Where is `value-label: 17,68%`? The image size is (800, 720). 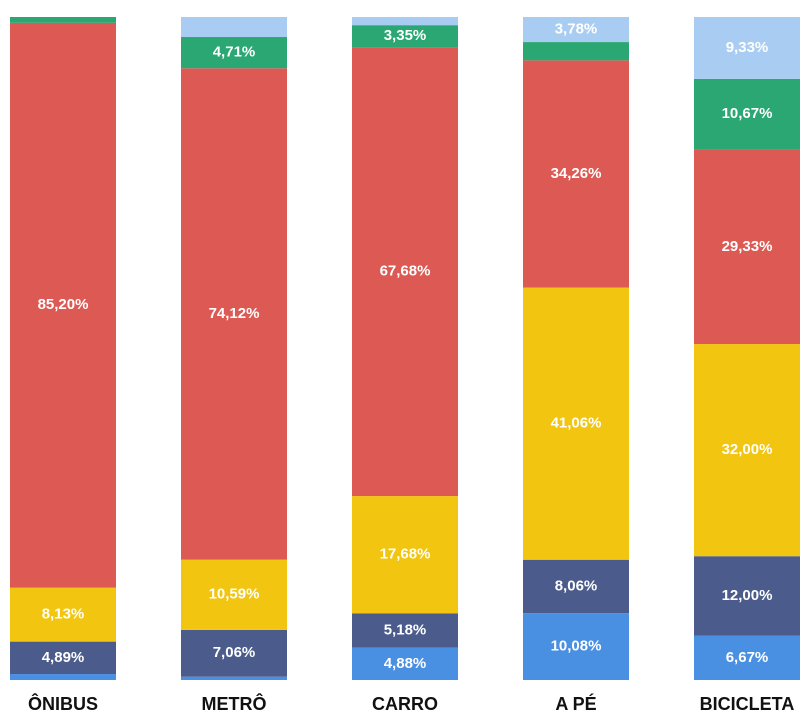 value-label: 17,68% is located at coordinates (405, 554).